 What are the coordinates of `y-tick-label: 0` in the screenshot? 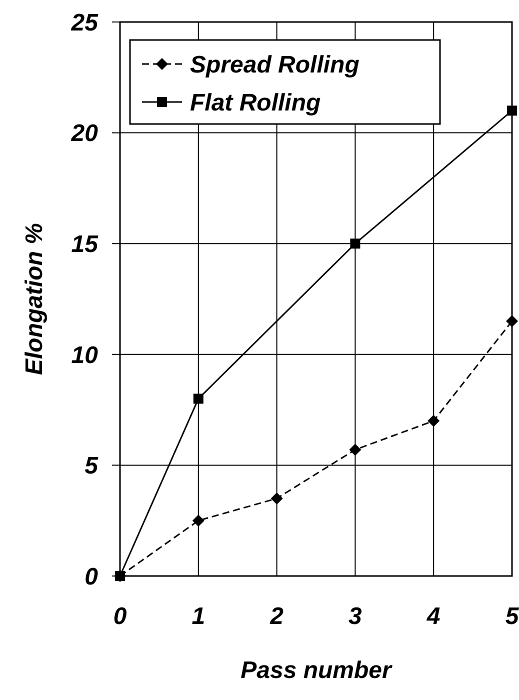 It's located at (91, 576).